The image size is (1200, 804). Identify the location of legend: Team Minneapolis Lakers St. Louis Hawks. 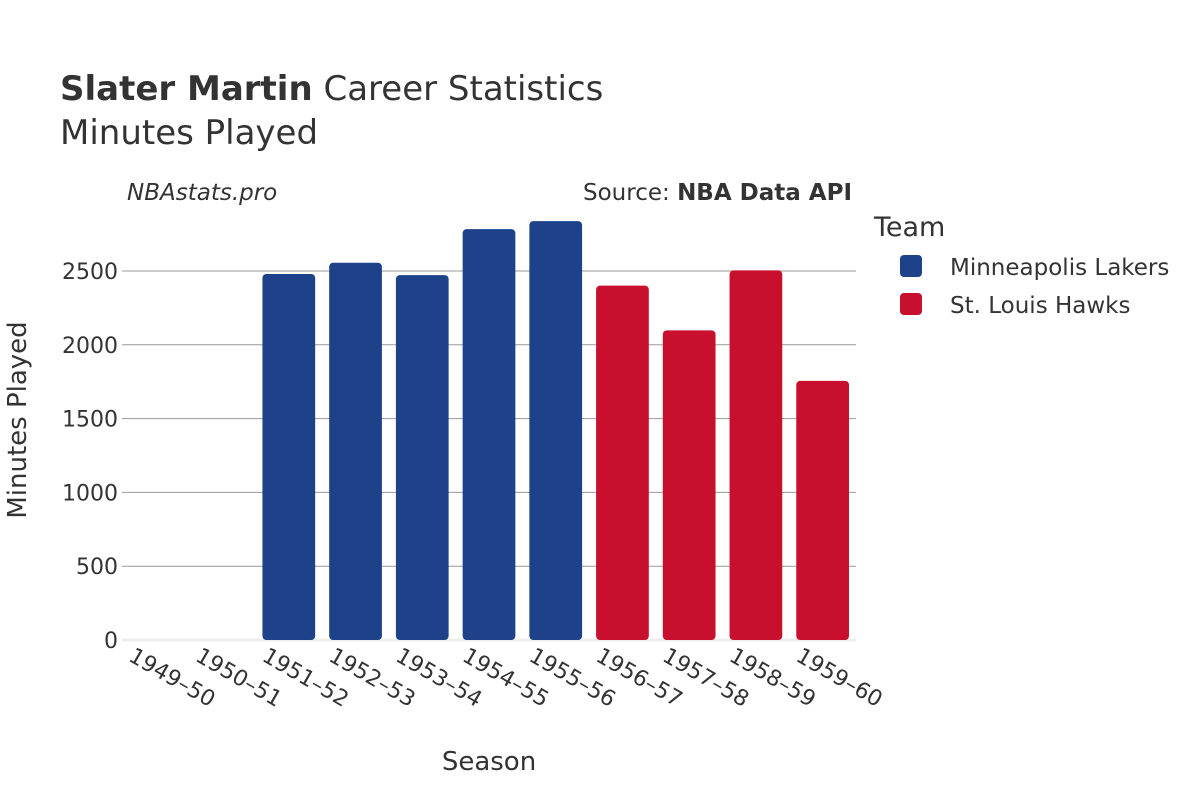
(1021, 265).